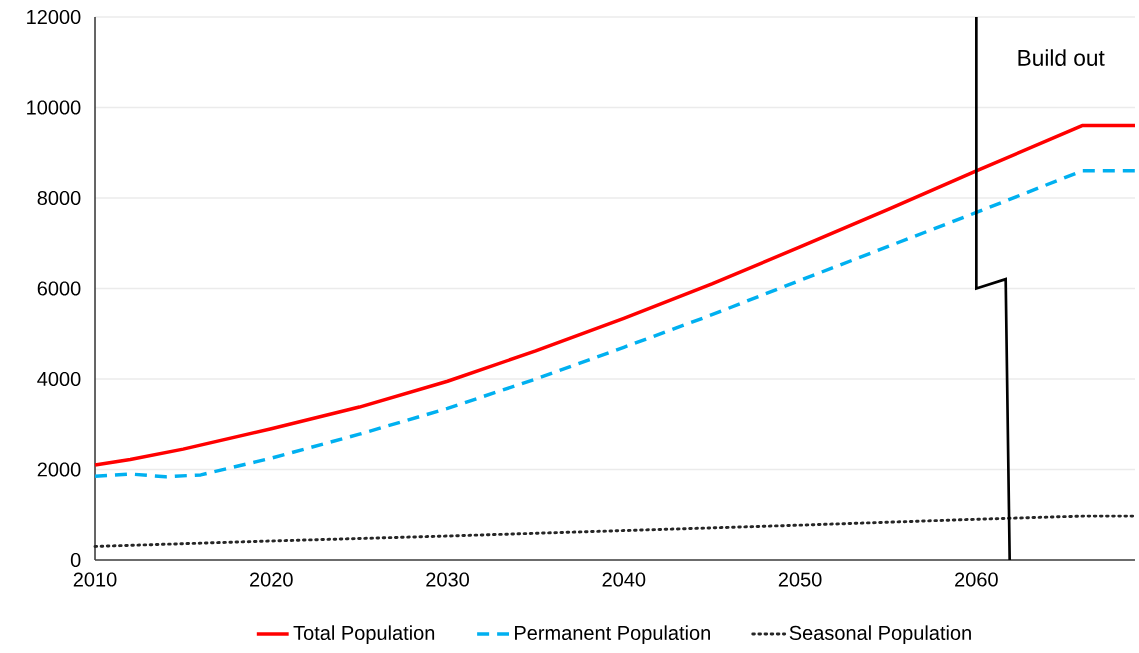 This screenshot has height=653, width=1139. What do you see at coordinates (1061, 57) in the screenshot?
I see `ref-line-label: Build out` at bounding box center [1061, 57].